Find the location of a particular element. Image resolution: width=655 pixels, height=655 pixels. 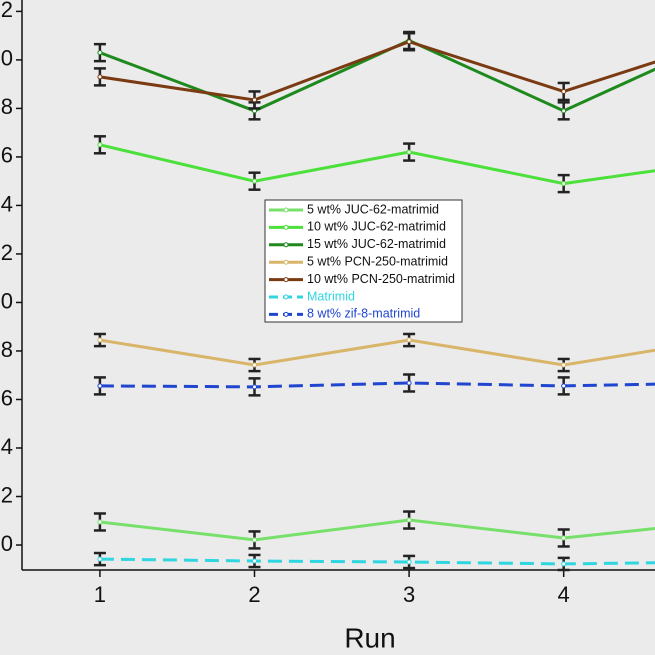

x-tick-label: 4 is located at coordinates (564, 594).